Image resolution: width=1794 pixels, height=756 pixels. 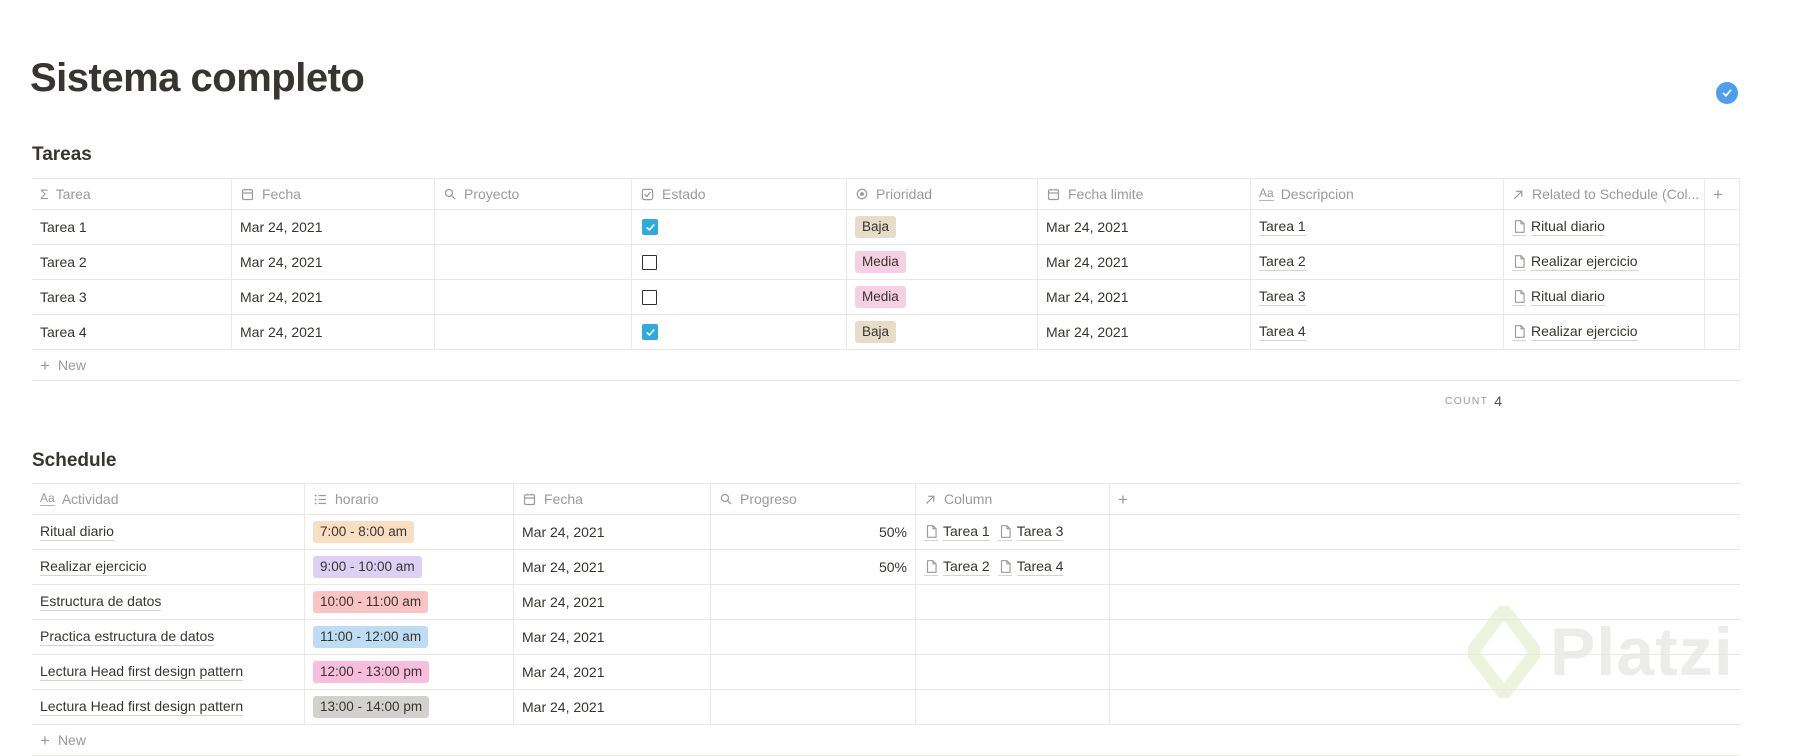 What do you see at coordinates (957, 567) in the screenshot?
I see `page-link: Tarea 2` at bounding box center [957, 567].